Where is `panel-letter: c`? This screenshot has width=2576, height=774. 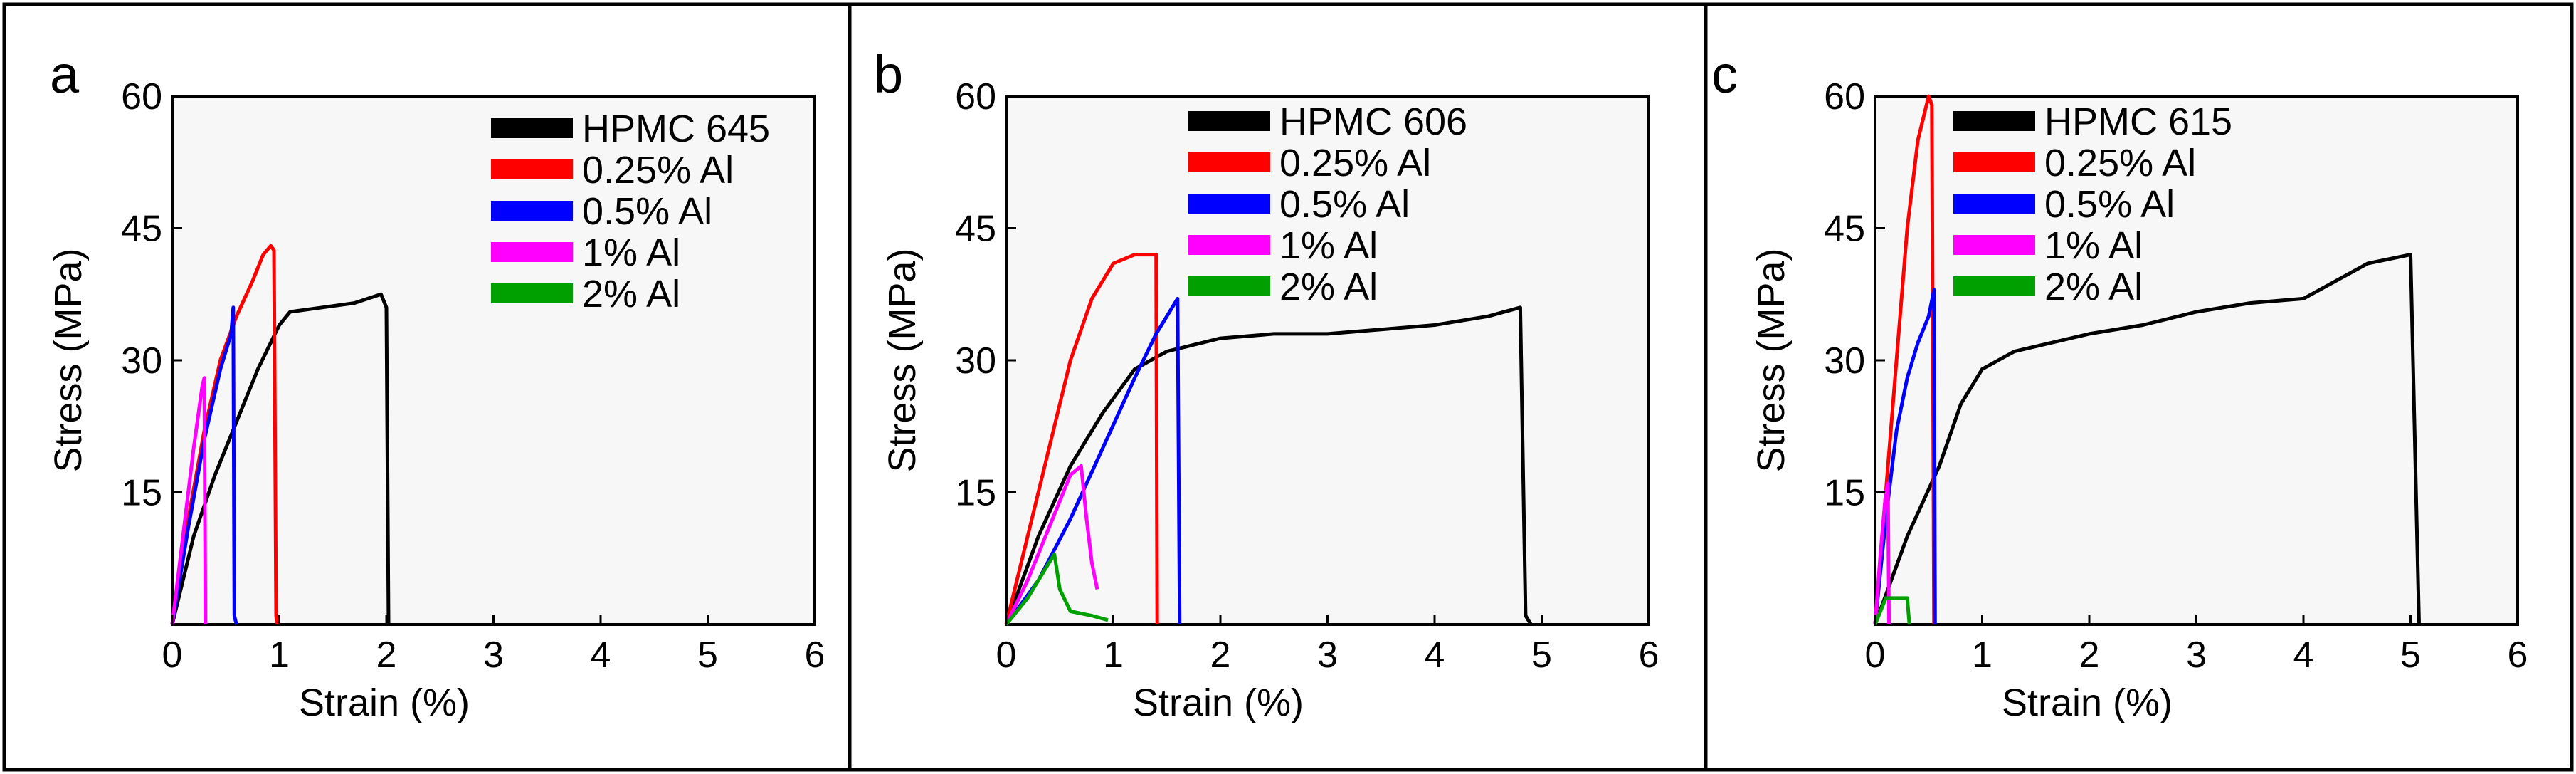 panel-letter: c is located at coordinates (1724, 74).